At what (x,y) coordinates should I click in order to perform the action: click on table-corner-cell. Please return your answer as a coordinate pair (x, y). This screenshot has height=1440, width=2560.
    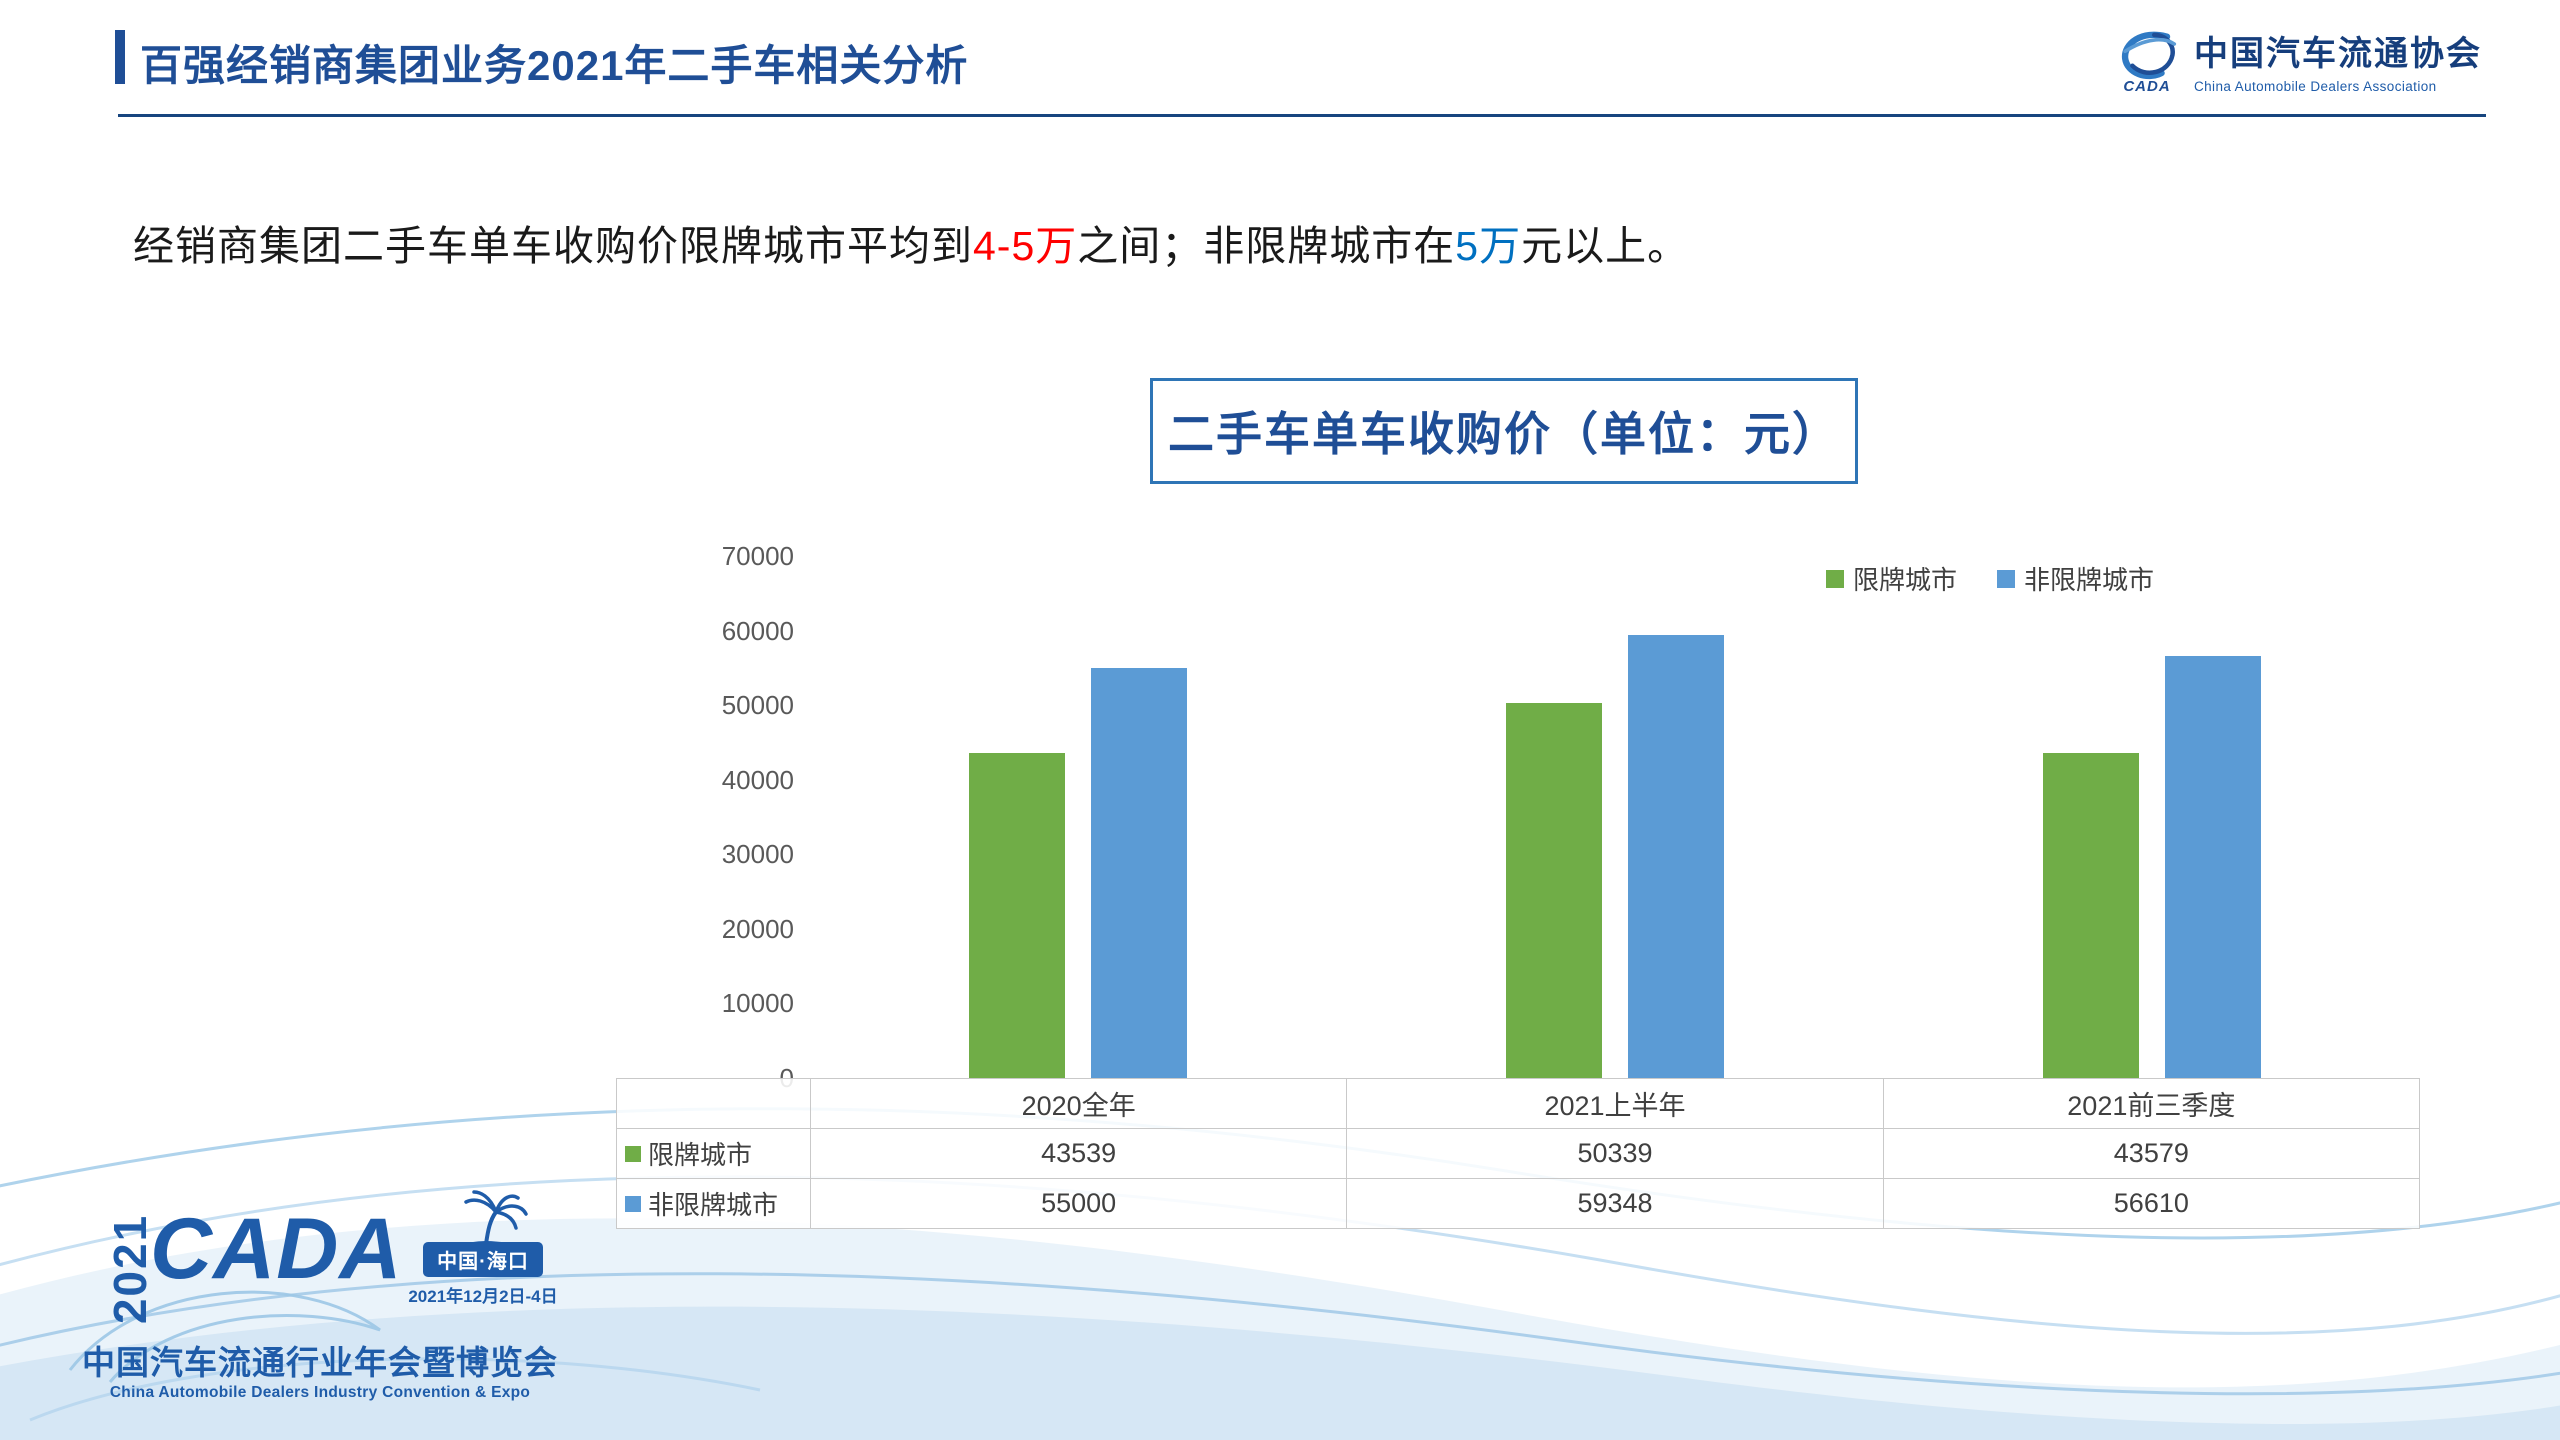
    Looking at the image, I should click on (713, 1103).